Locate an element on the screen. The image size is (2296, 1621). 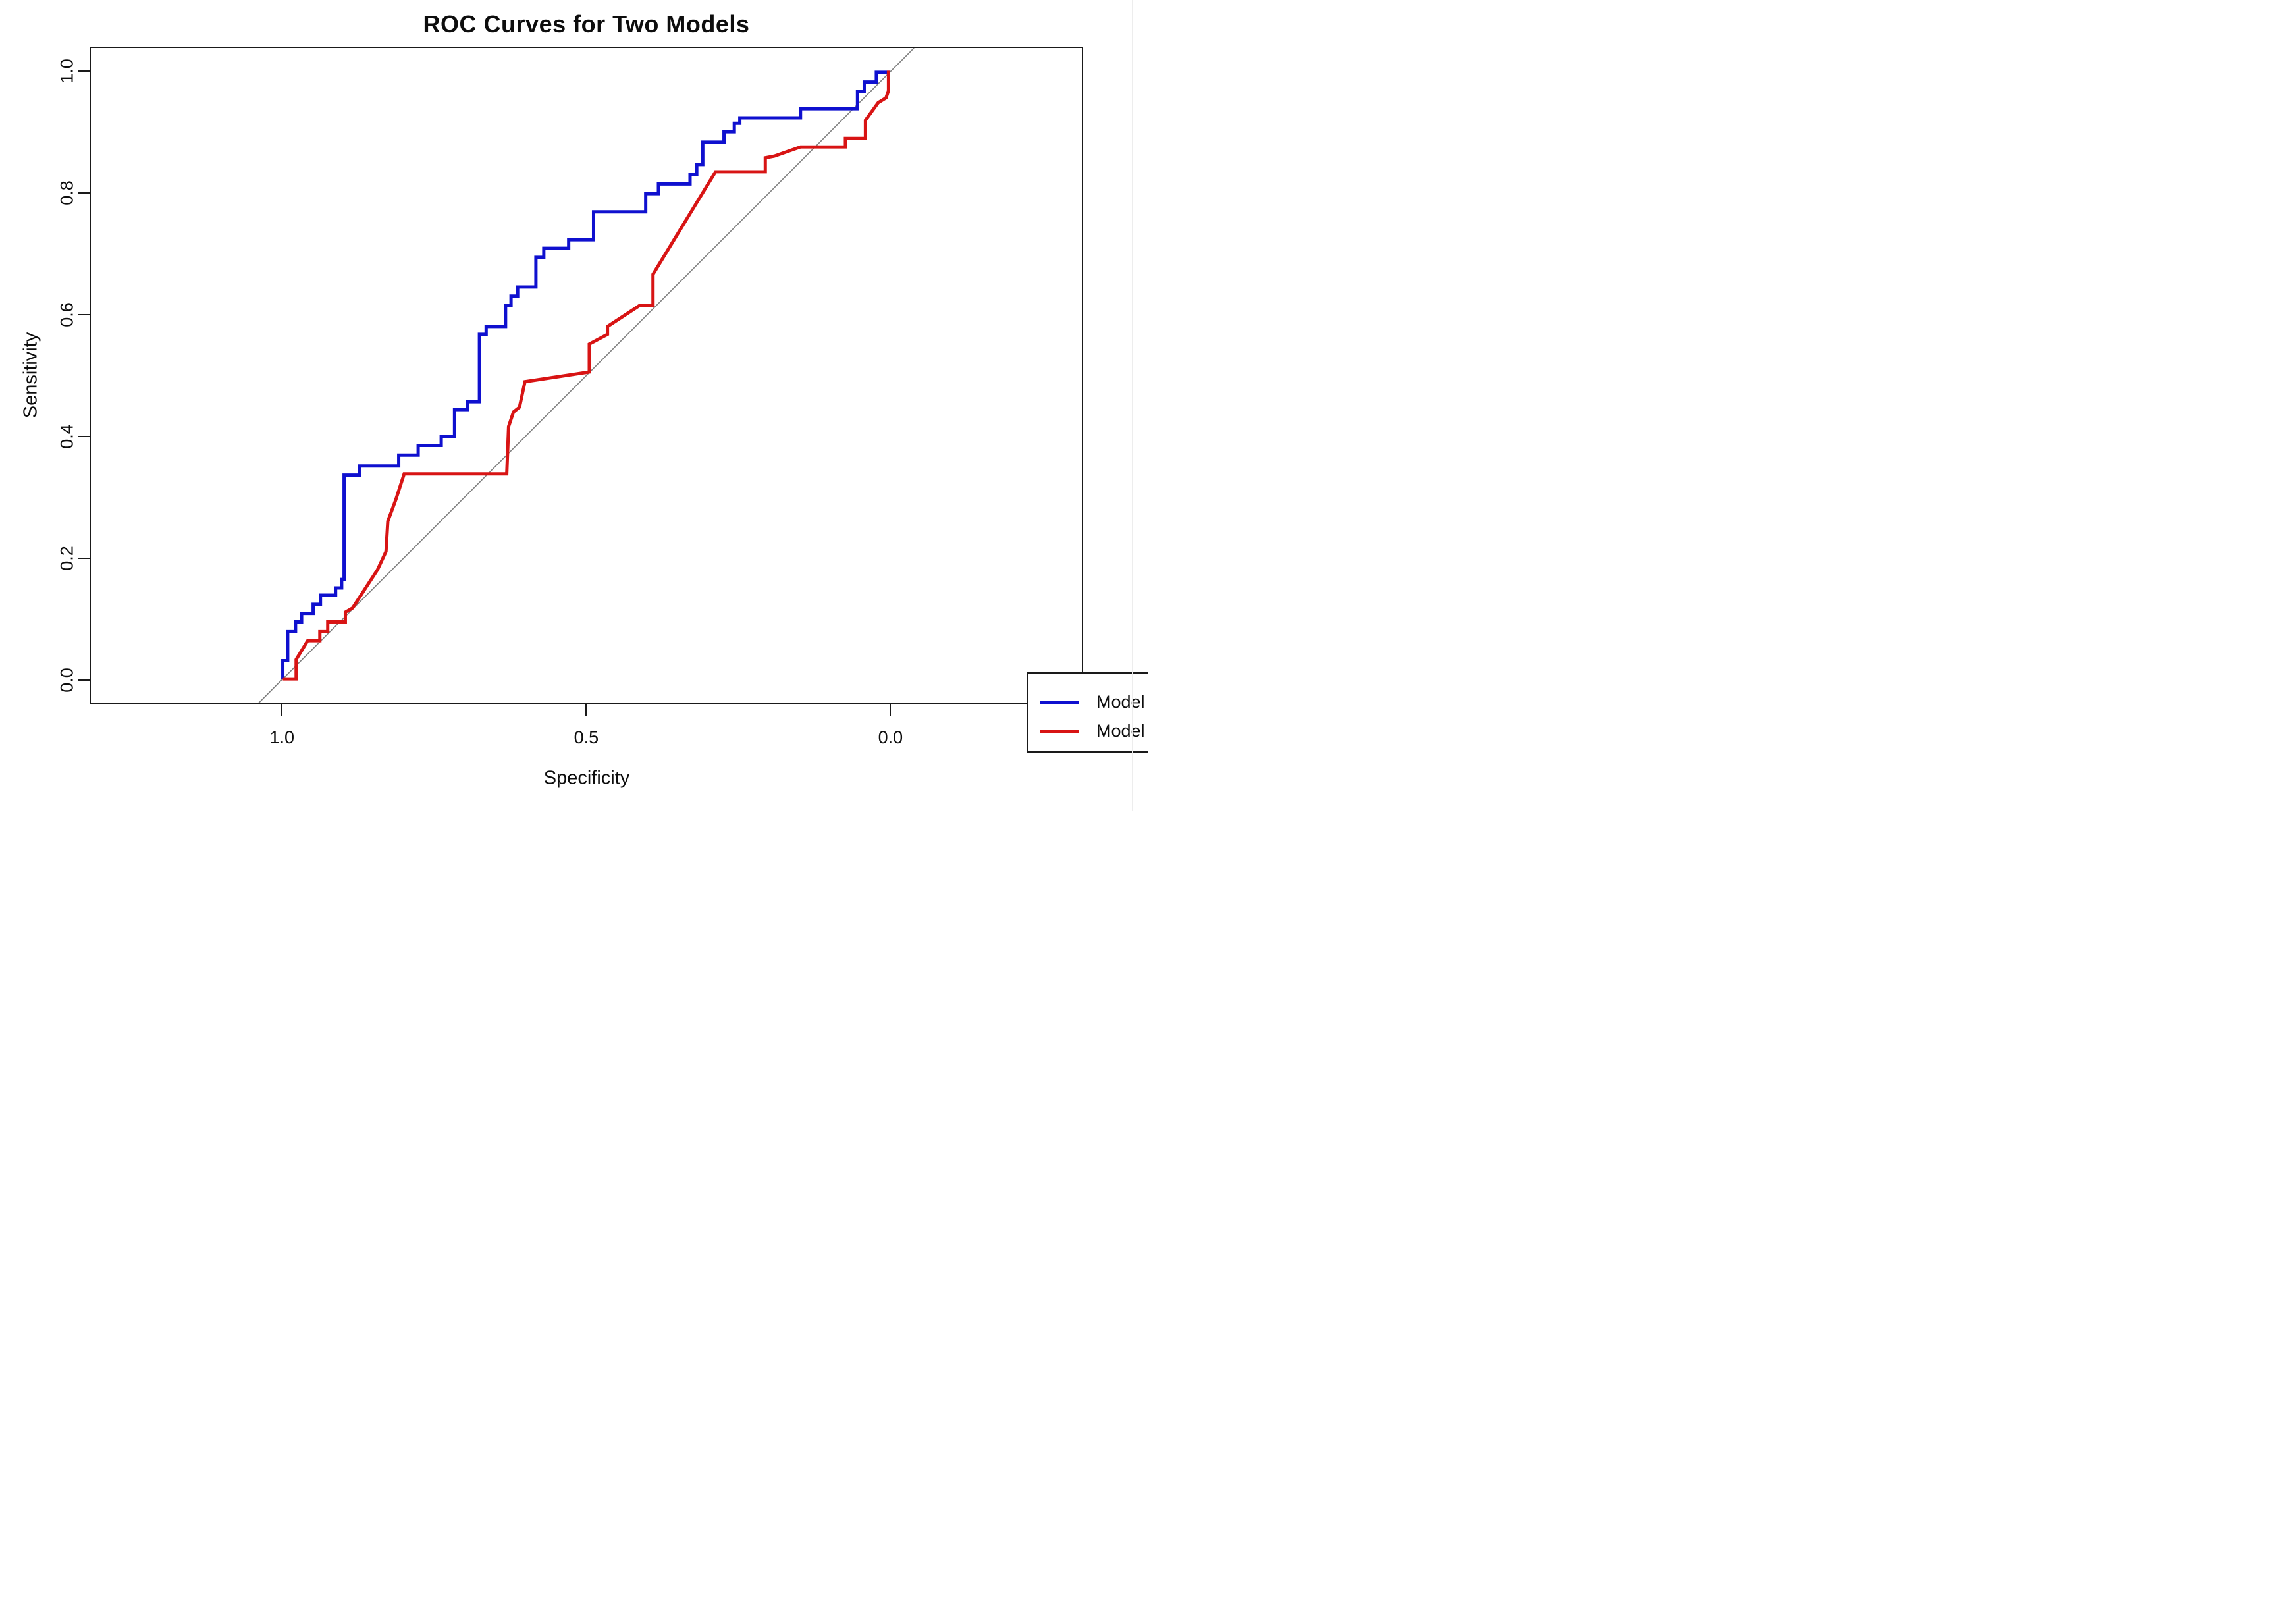
legend-line-model-1-swatch is located at coordinates (1059, 702).